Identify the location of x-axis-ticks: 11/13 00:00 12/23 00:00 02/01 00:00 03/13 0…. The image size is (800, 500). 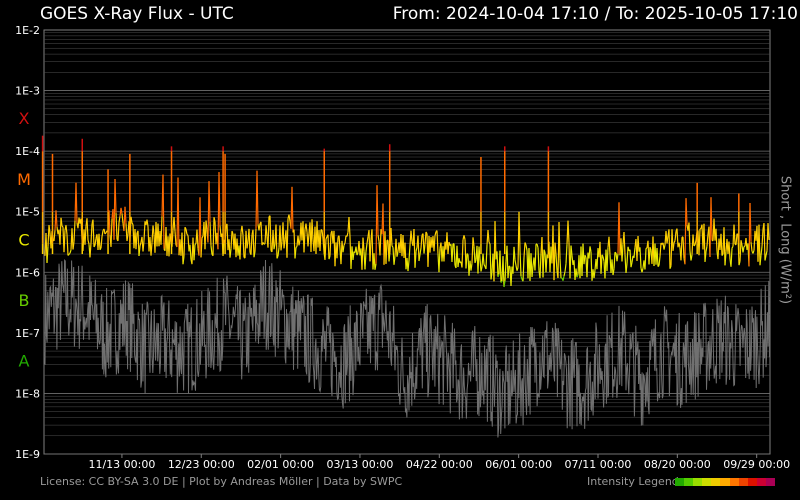
(439, 462).